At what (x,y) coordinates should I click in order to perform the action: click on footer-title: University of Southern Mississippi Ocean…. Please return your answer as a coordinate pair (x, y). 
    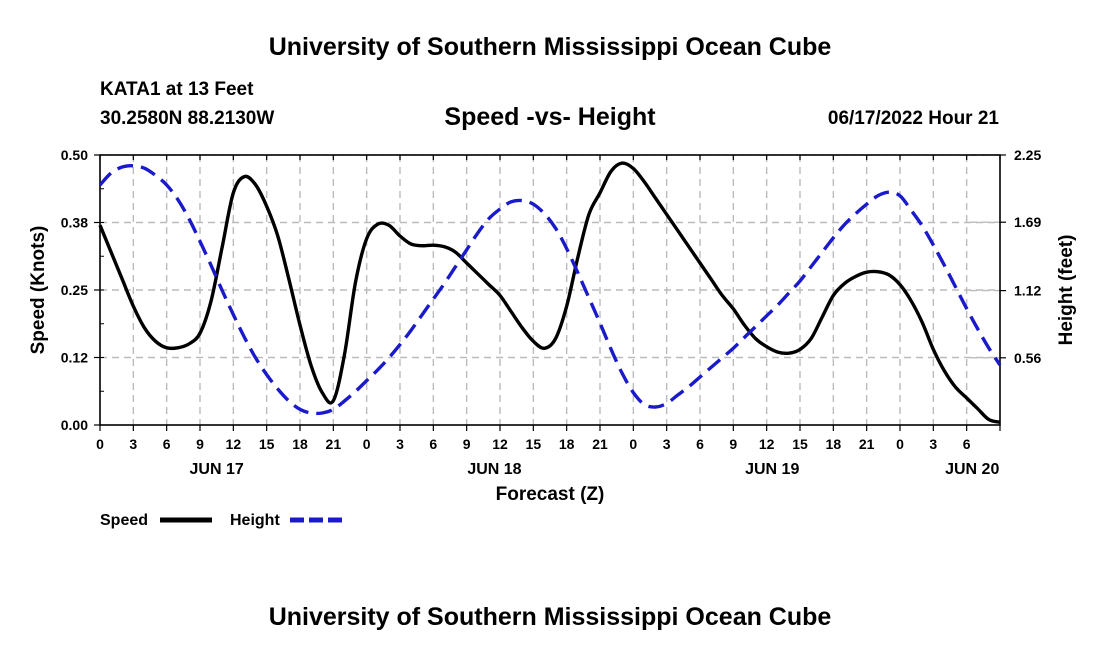
    Looking at the image, I should click on (550, 617).